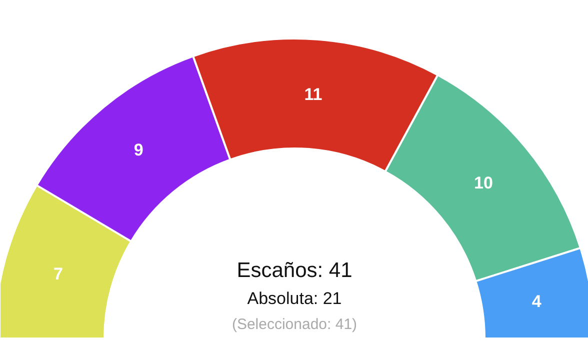 Image resolution: width=588 pixels, height=353 pixels. Describe the element at coordinates (537, 302) in the screenshot. I see `data-label: 4` at that location.